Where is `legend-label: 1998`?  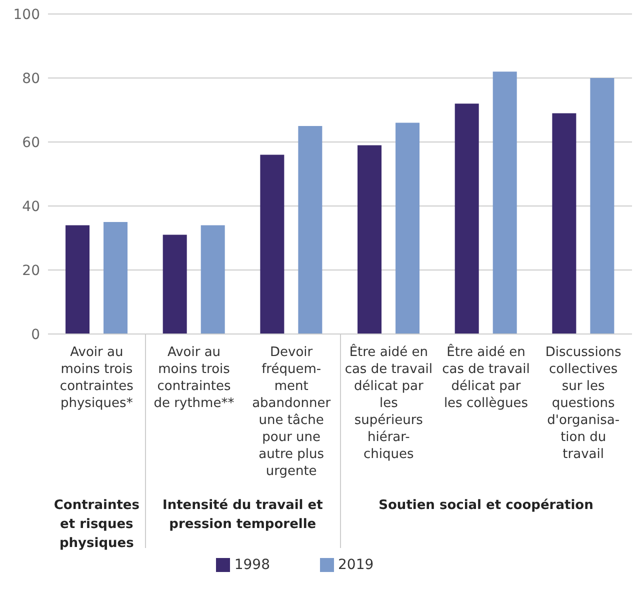
legend-label: 1998 is located at coordinates (252, 565).